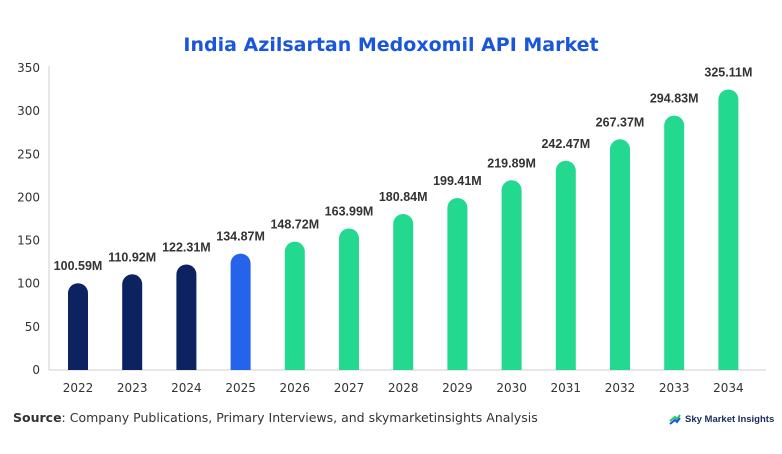 The height and width of the screenshot is (454, 782). What do you see at coordinates (511, 388) in the screenshot?
I see `x-tick-label: 2030` at bounding box center [511, 388].